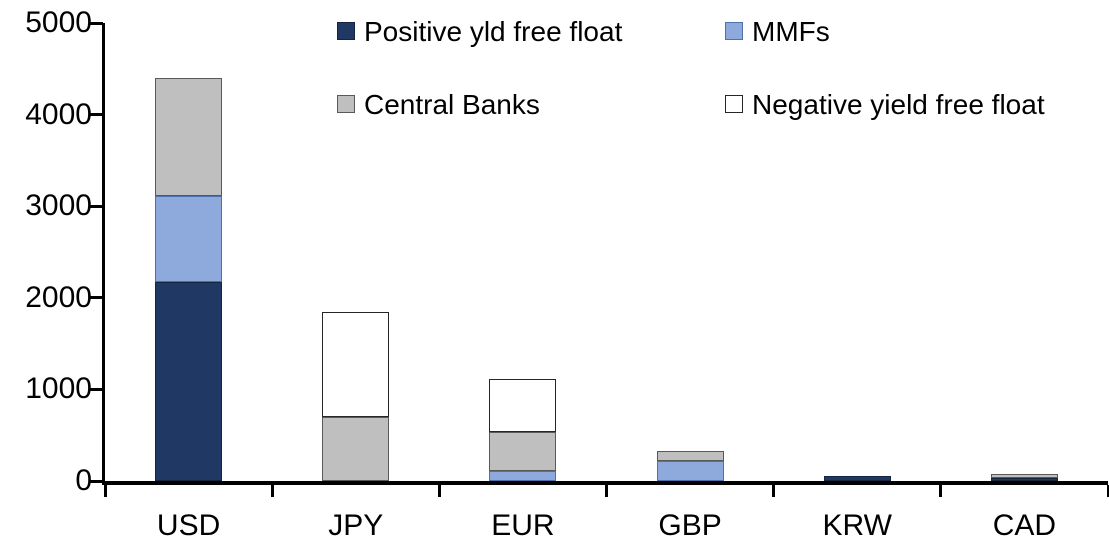 This screenshot has width=1109, height=556. Describe the element at coordinates (58, 206) in the screenshot. I see `y-axis-tick-label: 3000` at that location.